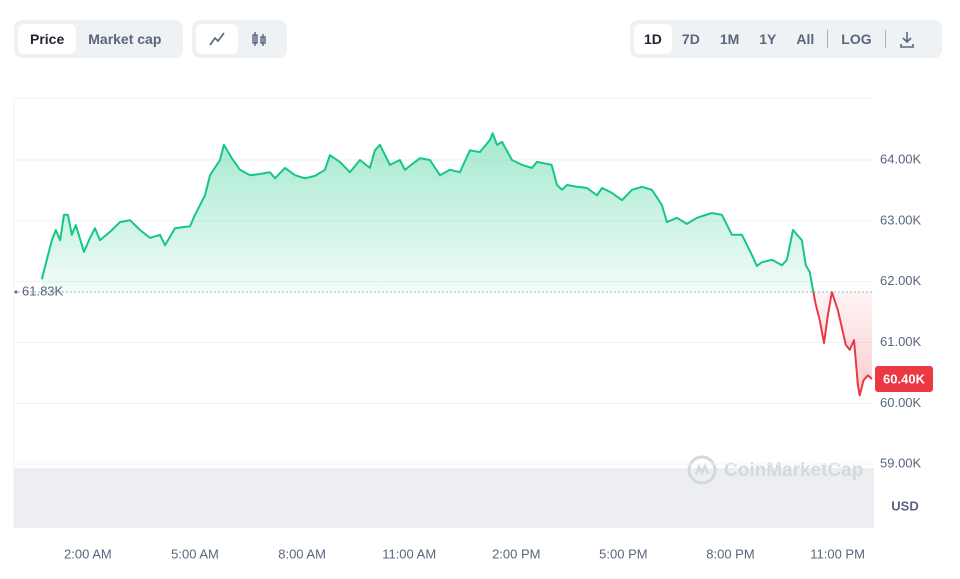  I want to click on tab-price: Price, so click(47, 39).